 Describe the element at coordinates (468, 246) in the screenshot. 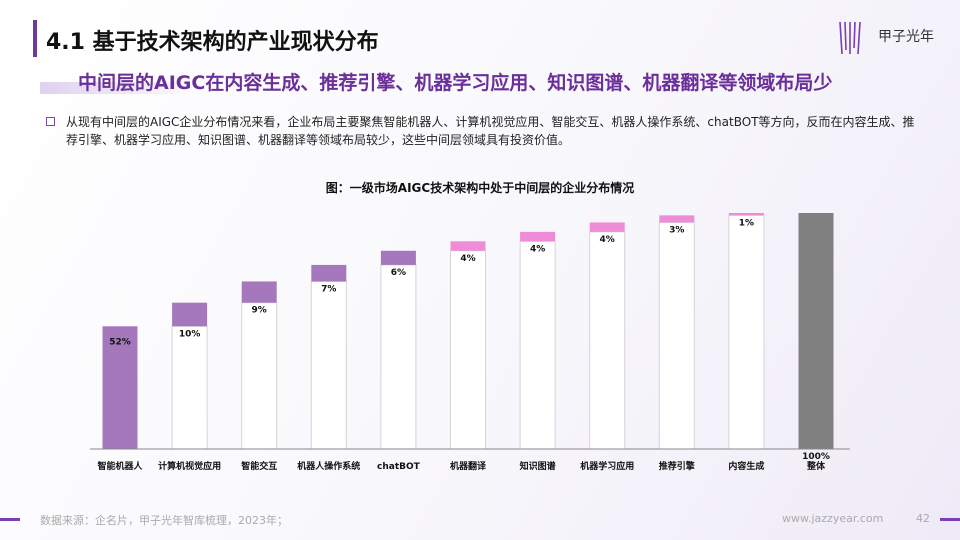

I see `bar-机器翻译` at that location.